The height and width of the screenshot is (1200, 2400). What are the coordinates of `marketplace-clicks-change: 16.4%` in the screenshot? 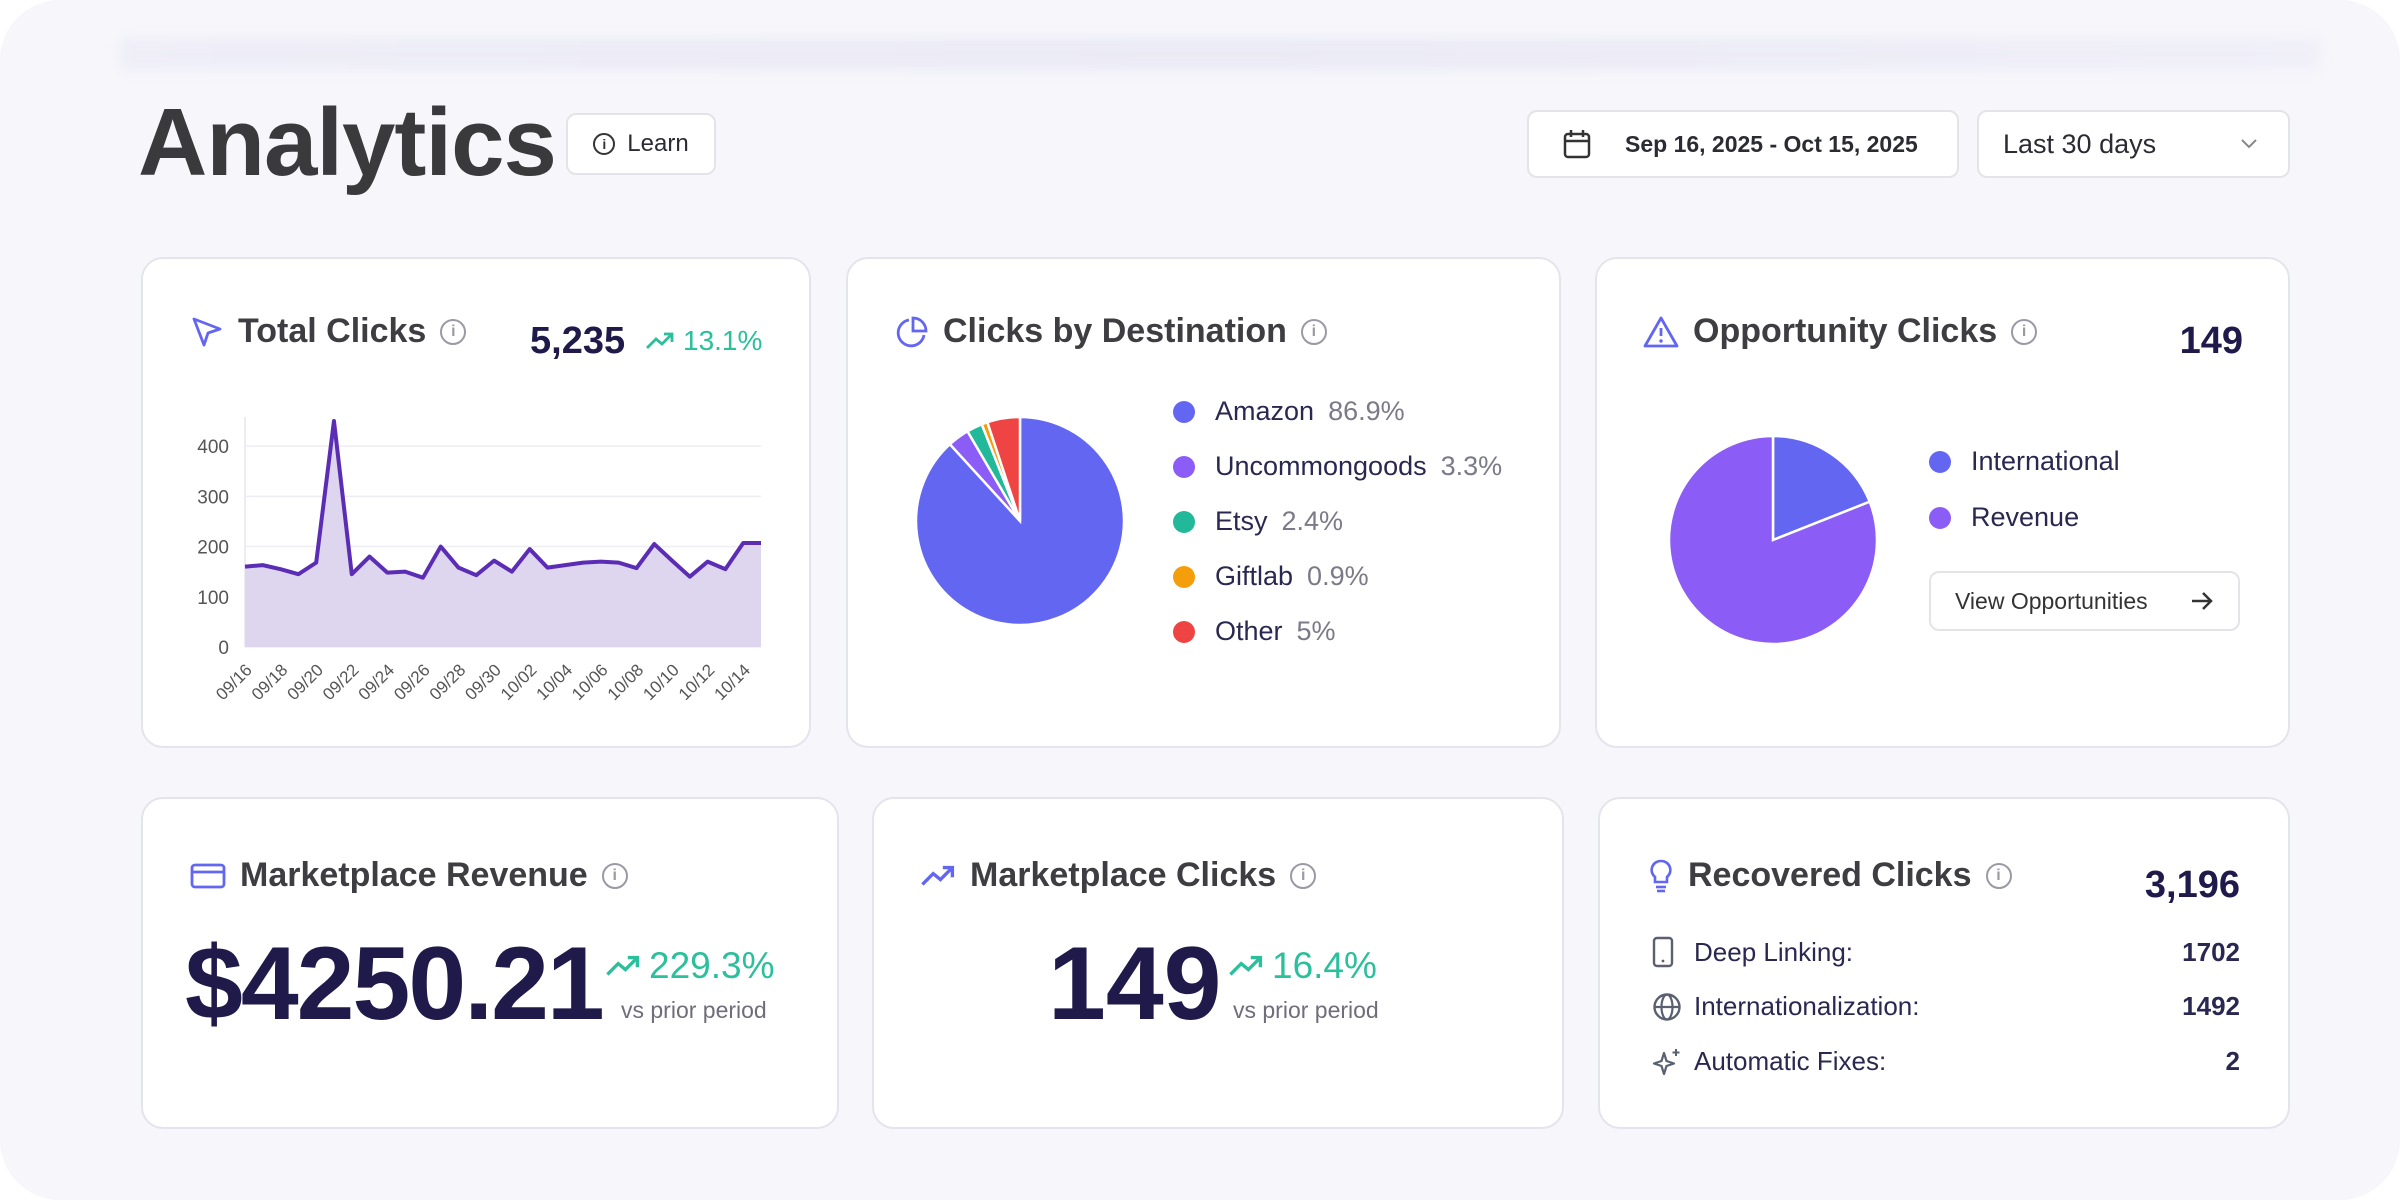 It's located at (1302, 966).